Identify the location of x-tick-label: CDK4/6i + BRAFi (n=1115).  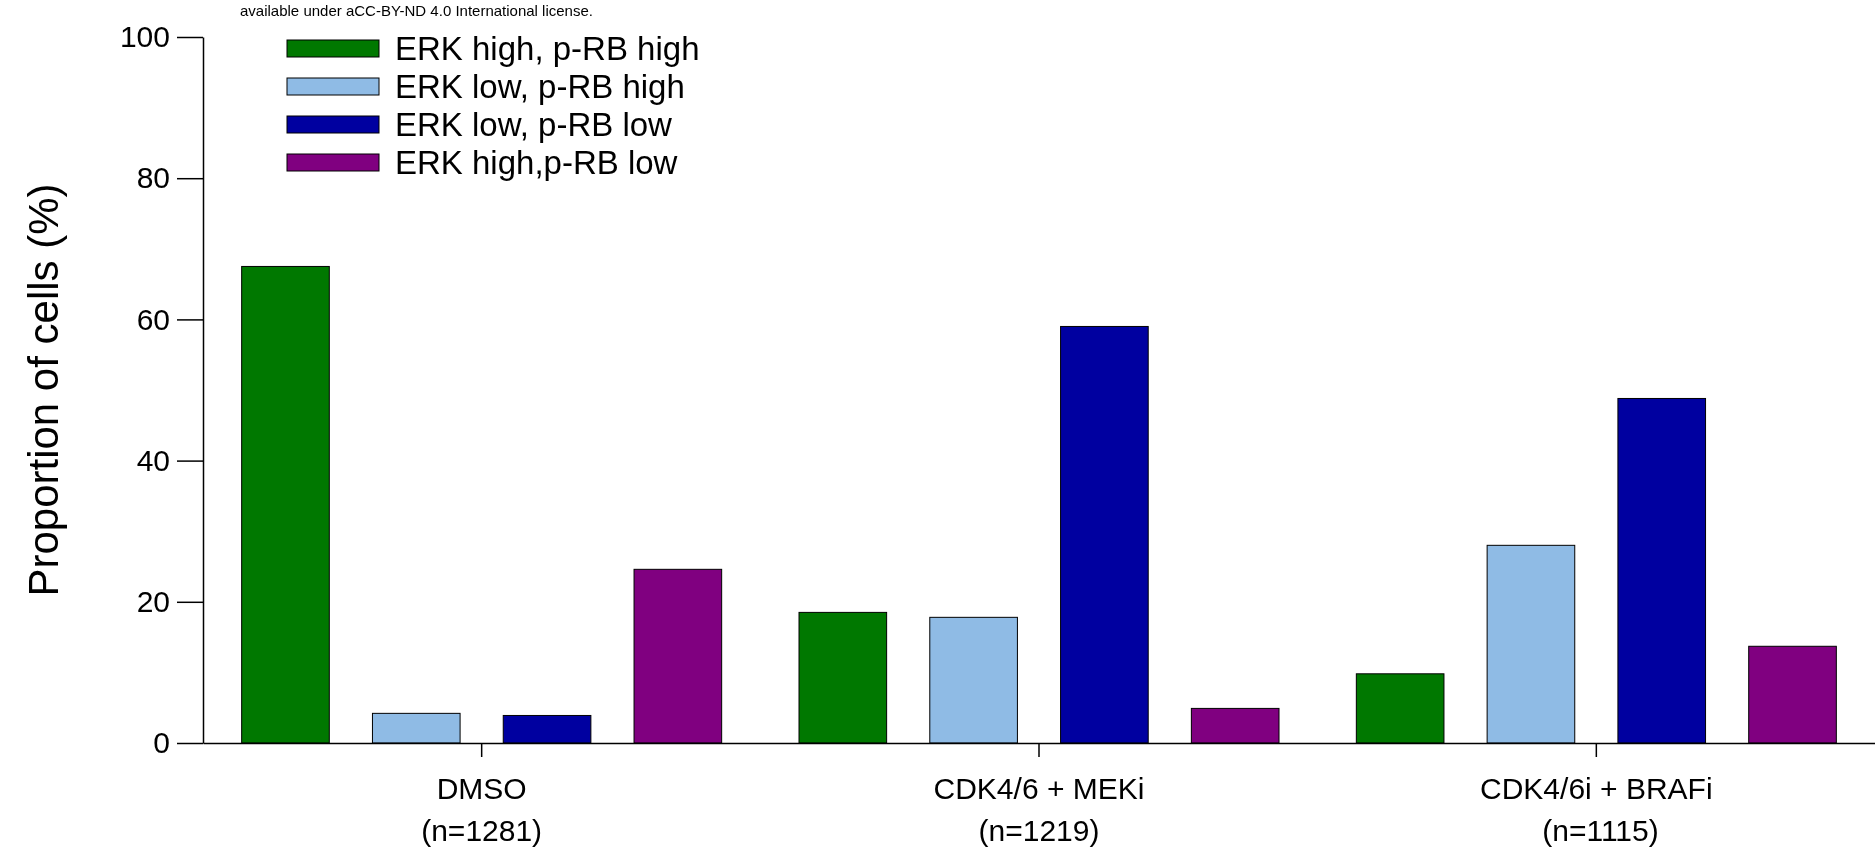
(1596, 809).